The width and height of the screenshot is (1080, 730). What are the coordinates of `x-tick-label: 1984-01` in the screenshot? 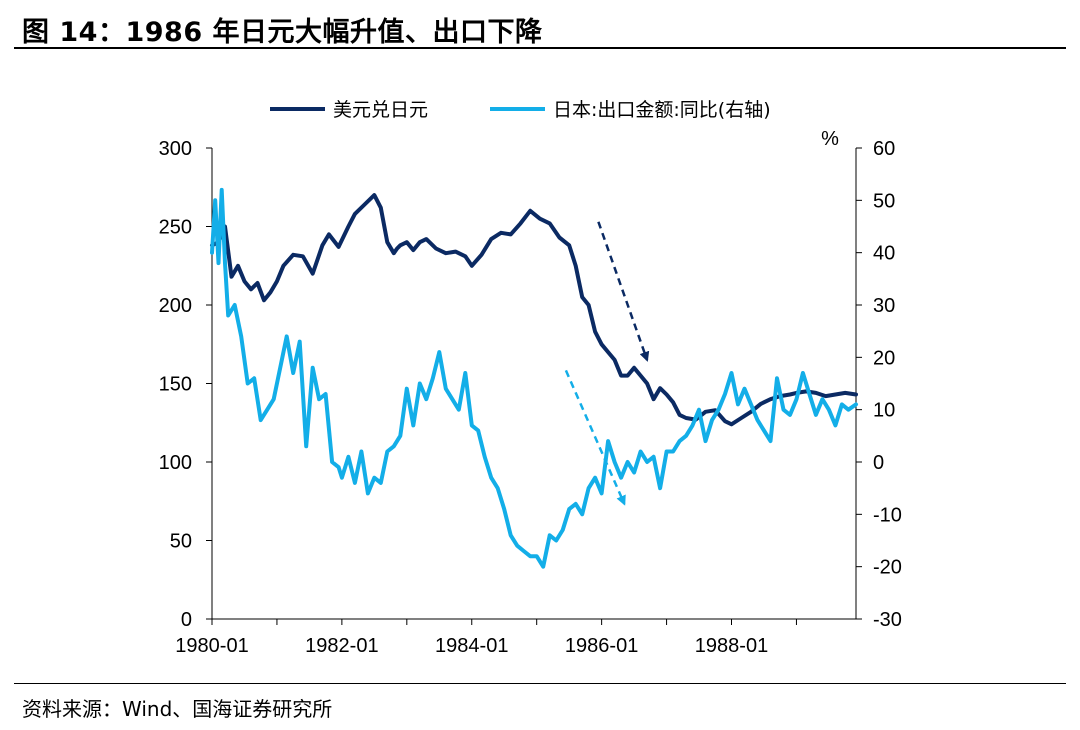 It's located at (471, 646).